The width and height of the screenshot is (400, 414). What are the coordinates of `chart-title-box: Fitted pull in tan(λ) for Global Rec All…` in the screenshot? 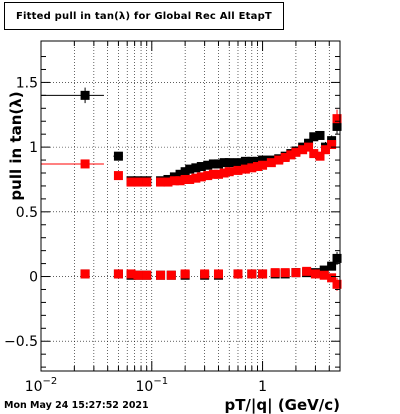 It's located at (144, 16).